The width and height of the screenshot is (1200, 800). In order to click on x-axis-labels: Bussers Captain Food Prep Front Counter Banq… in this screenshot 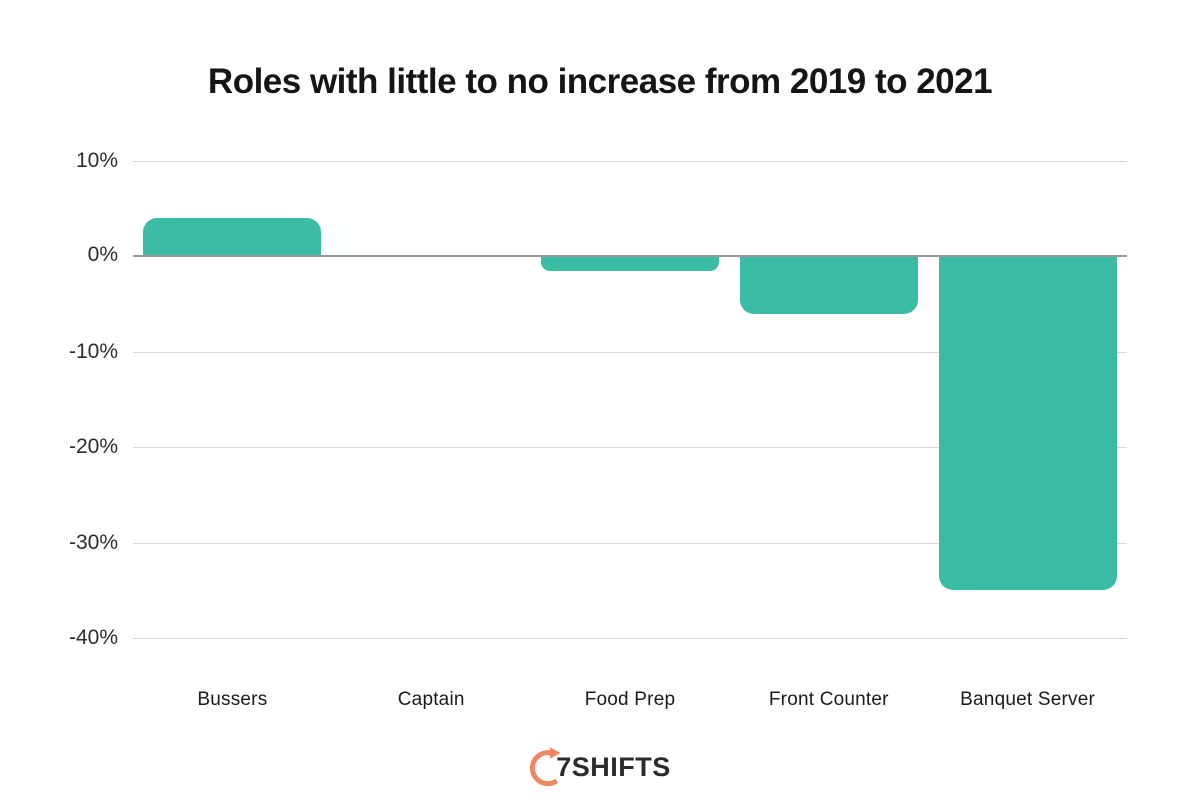, I will do `click(630, 700)`.